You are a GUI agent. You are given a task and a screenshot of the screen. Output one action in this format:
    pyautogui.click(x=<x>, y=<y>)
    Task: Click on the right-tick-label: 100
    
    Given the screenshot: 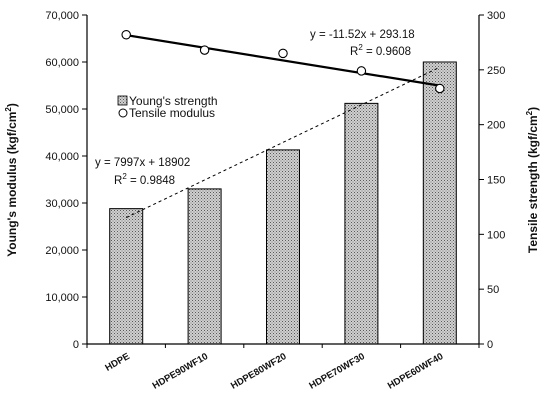 What is the action you would take?
    pyautogui.click(x=496, y=235)
    